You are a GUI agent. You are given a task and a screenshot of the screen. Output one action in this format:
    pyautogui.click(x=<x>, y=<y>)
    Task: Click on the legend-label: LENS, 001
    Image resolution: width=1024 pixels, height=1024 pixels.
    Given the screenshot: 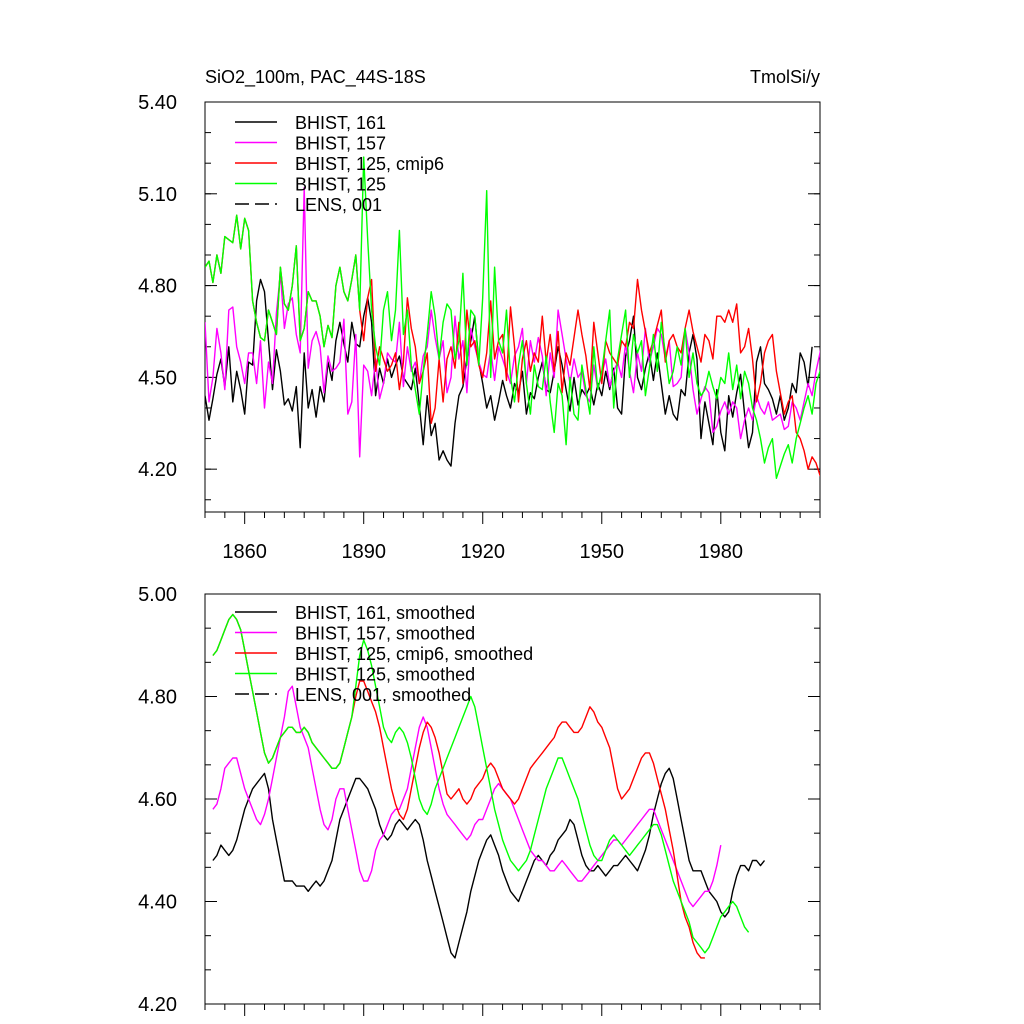 What is the action you would take?
    pyautogui.click(x=338, y=205)
    